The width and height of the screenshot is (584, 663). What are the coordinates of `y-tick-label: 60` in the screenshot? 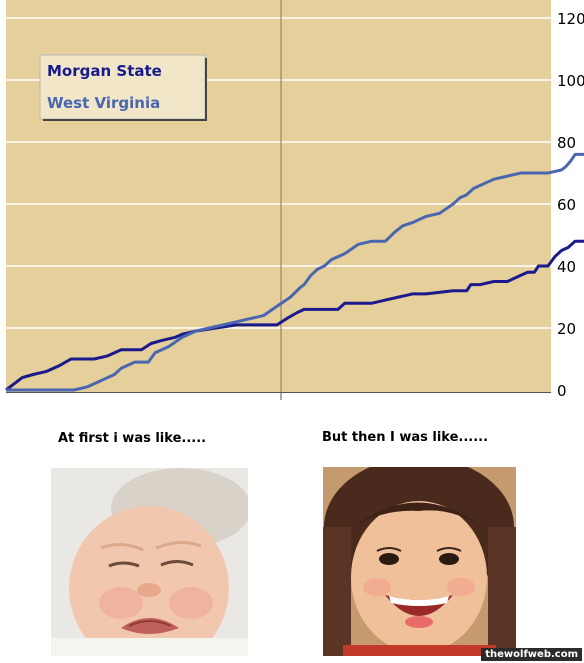 It's located at (566, 205).